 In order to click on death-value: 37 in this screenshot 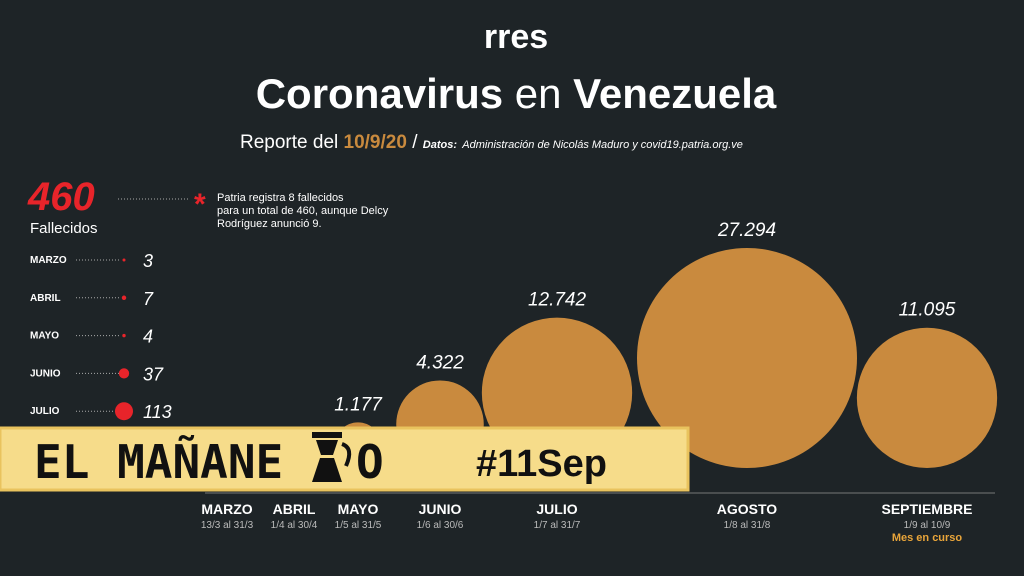, I will do `click(153, 374)`.